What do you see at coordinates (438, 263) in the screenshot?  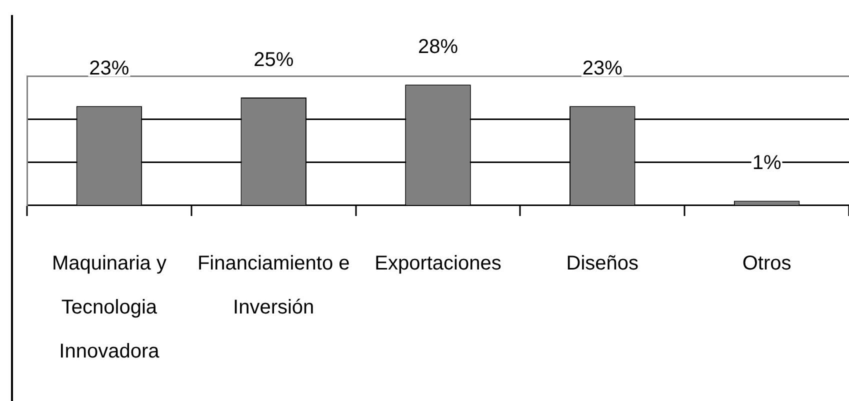 I see `x-tick-label: Exportaciones` at bounding box center [438, 263].